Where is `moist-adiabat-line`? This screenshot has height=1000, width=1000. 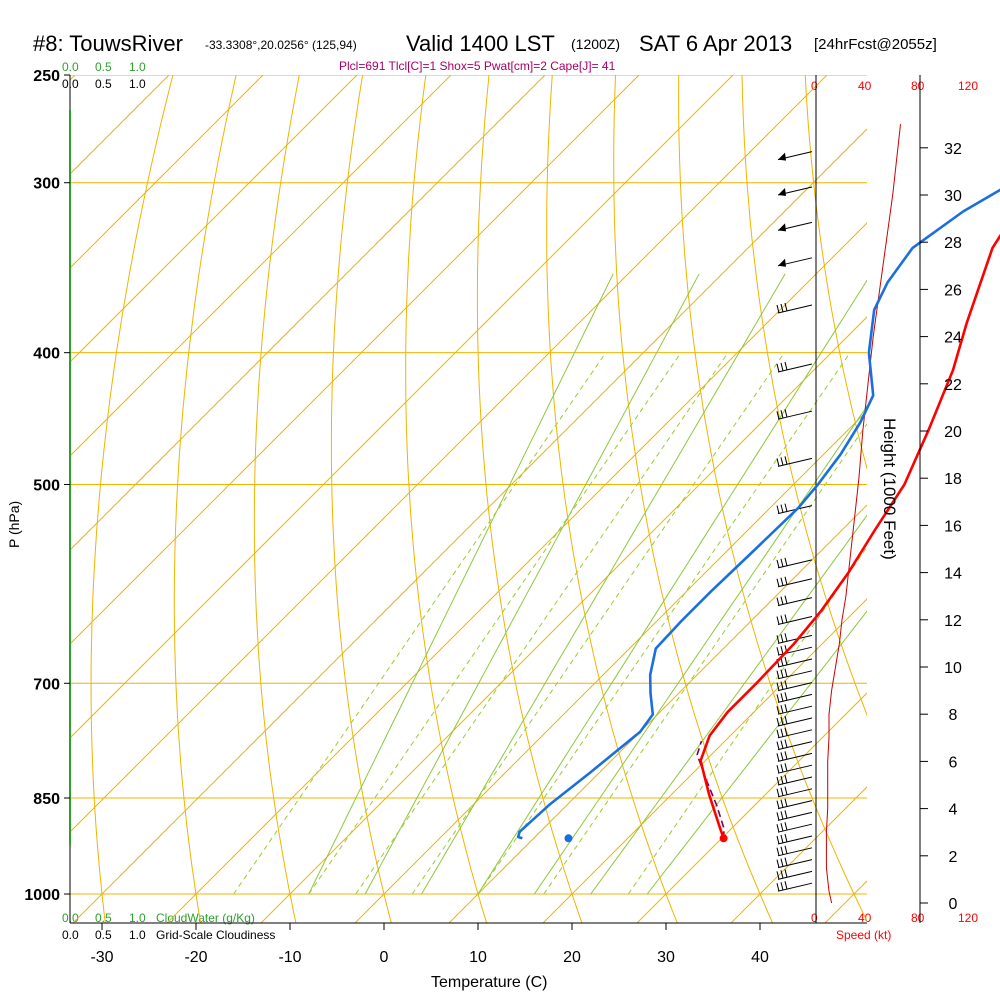
moist-adiabat-line is located at coordinates (728, 704).